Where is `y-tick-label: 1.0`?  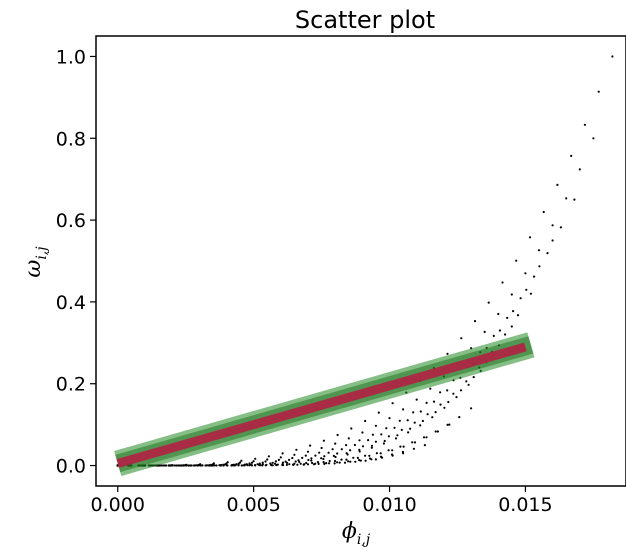 y-tick-label: 1.0 is located at coordinates (71, 57).